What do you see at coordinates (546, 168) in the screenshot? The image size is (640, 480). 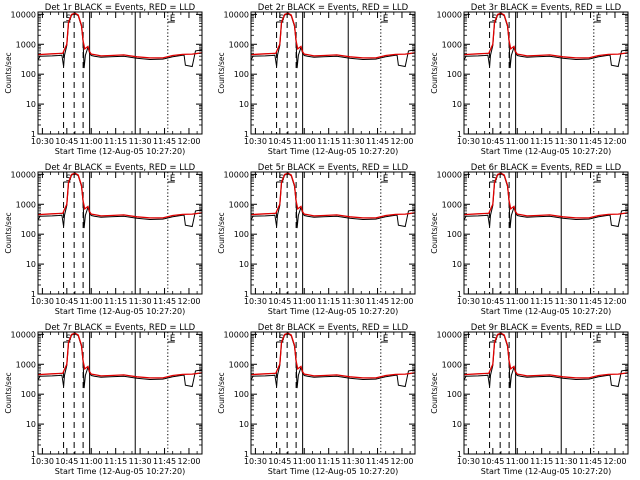 I see `panel-title: Det 6r BLACK = Events, RED = LLD` at bounding box center [546, 168].